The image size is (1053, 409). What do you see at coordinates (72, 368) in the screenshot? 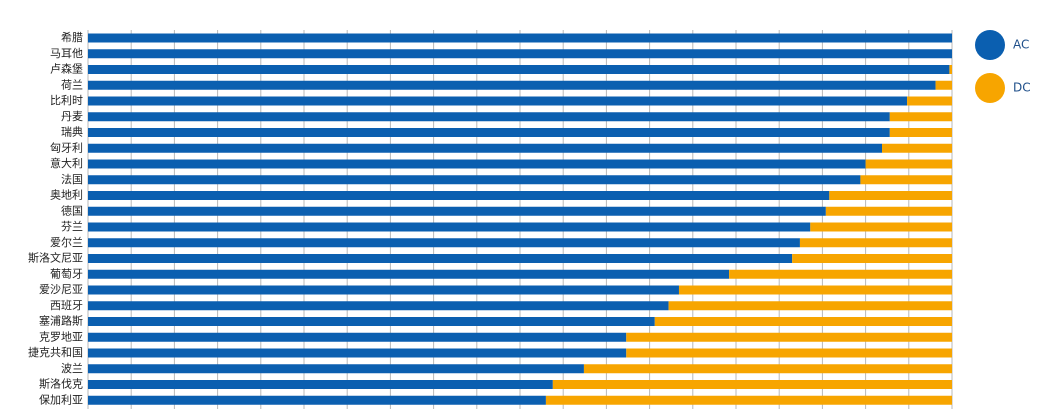
I see `y-tick-label: 波兰` at bounding box center [72, 368].